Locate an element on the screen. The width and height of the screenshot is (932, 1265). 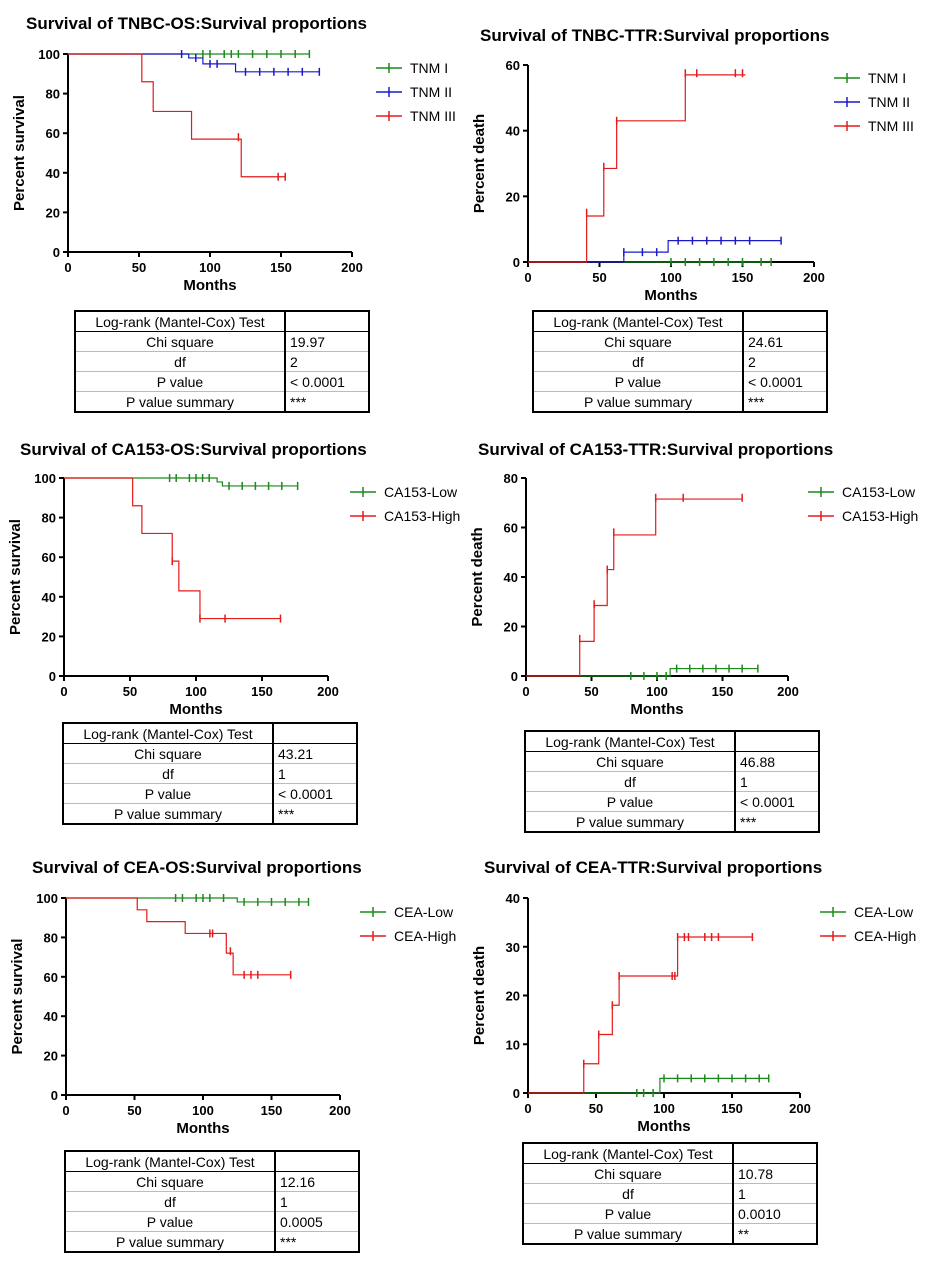
stats-row: Chi square 12.16 is located at coordinates (212, 1181).